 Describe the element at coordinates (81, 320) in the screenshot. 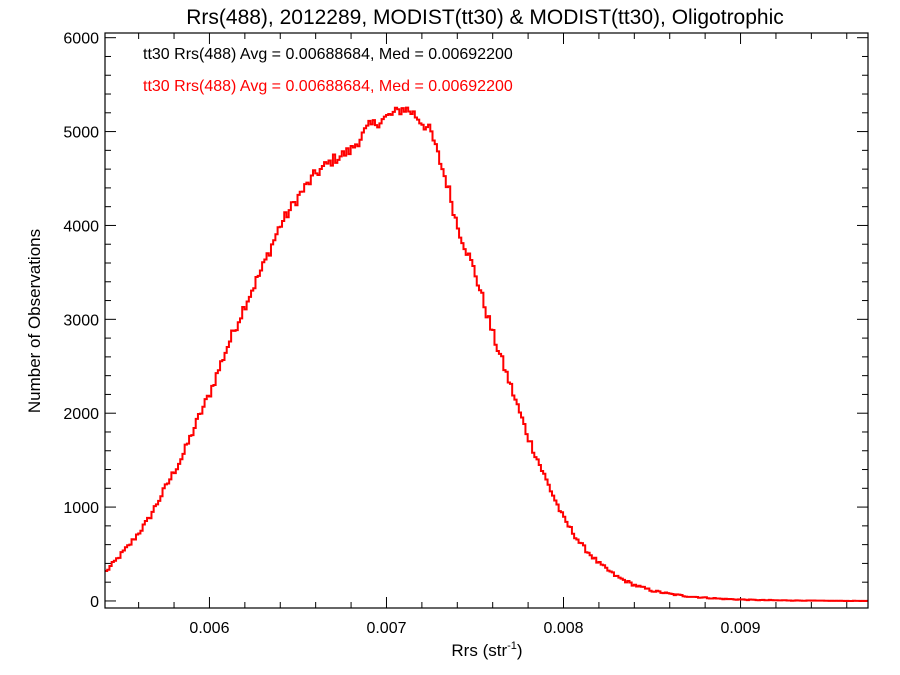

I see `y-tick-label: 3000` at that location.